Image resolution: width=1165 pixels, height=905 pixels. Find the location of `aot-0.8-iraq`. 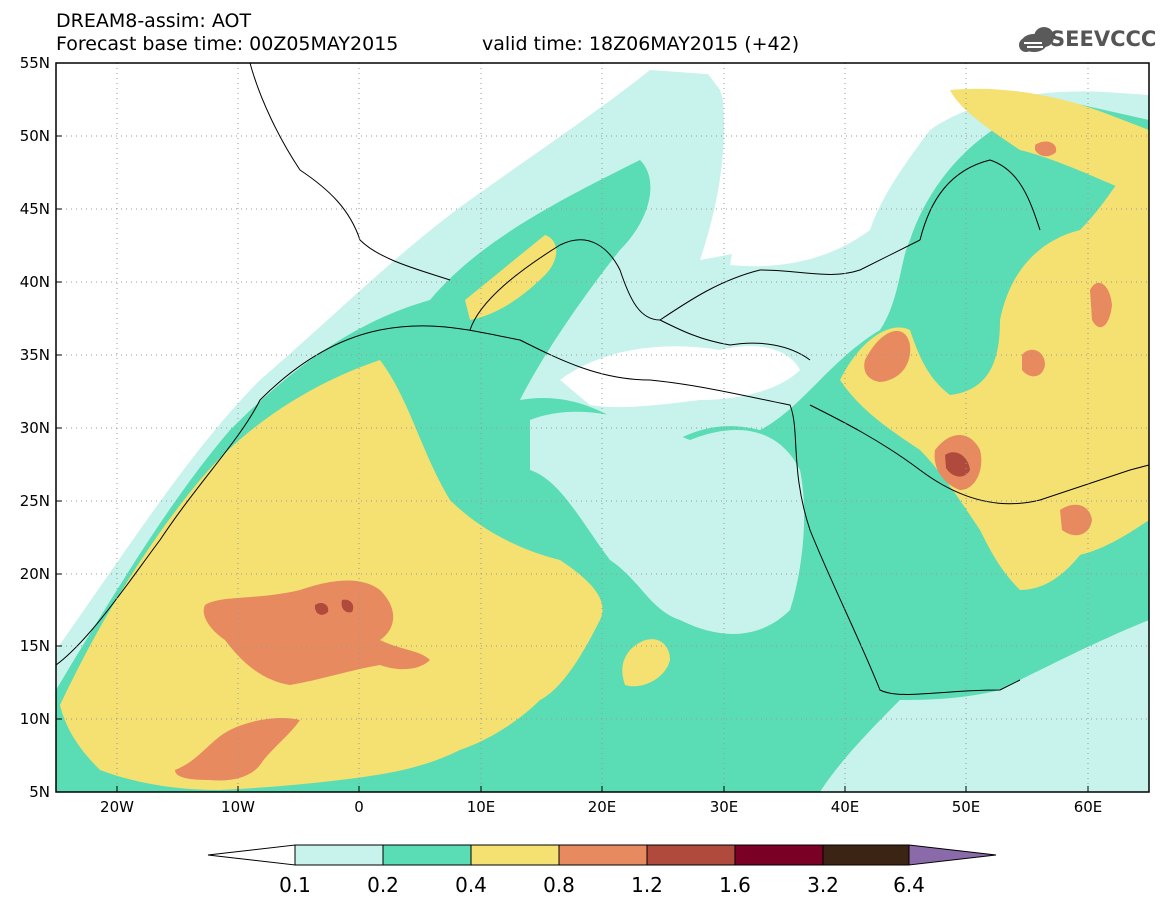

aot-0.8-iraq is located at coordinates (887, 356).